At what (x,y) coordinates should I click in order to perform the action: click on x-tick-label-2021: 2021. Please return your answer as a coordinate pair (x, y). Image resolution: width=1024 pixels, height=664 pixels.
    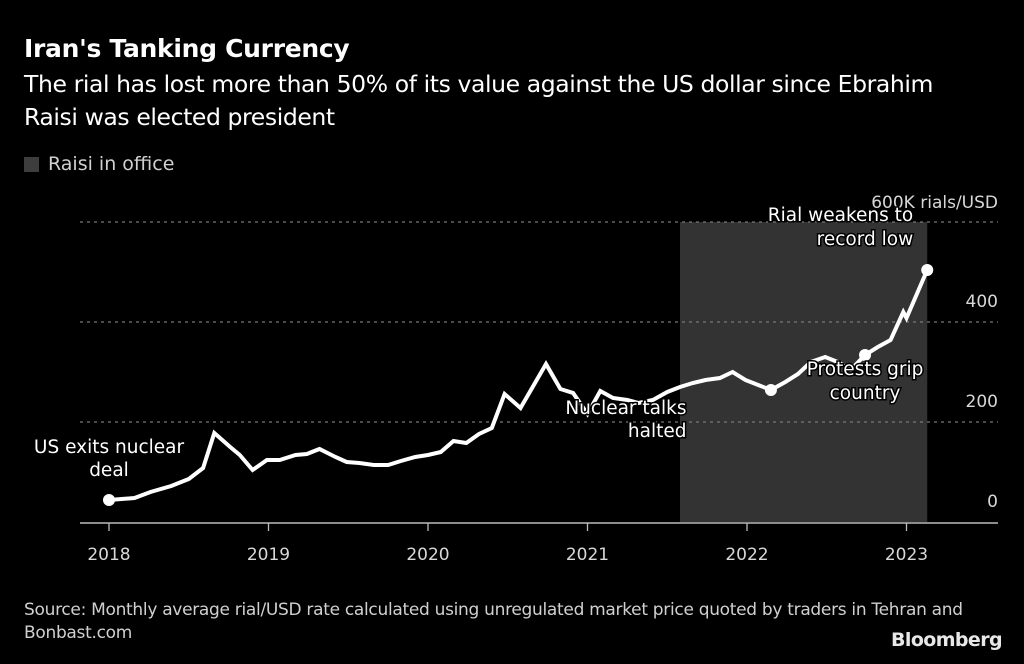
    Looking at the image, I should click on (587, 555).